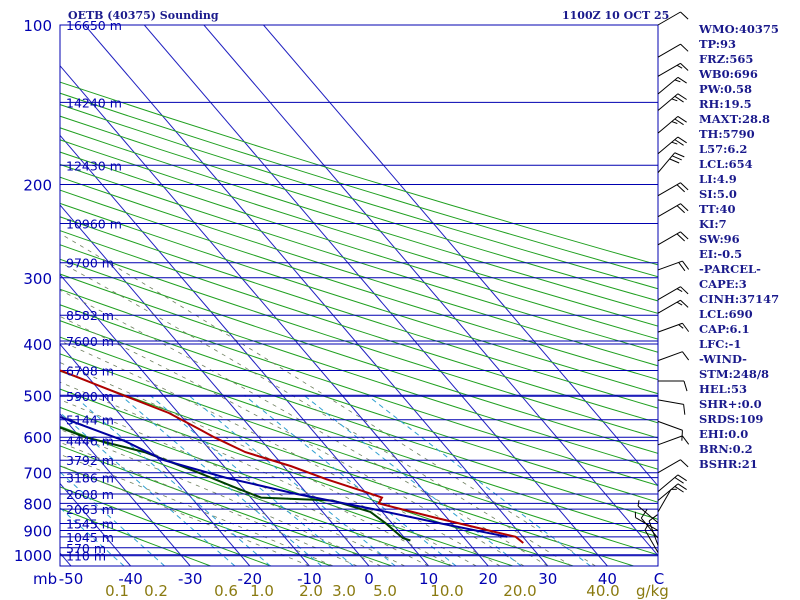  What do you see at coordinates (90, 315) in the screenshot?
I see `height-label: 8582 m` at bounding box center [90, 315].